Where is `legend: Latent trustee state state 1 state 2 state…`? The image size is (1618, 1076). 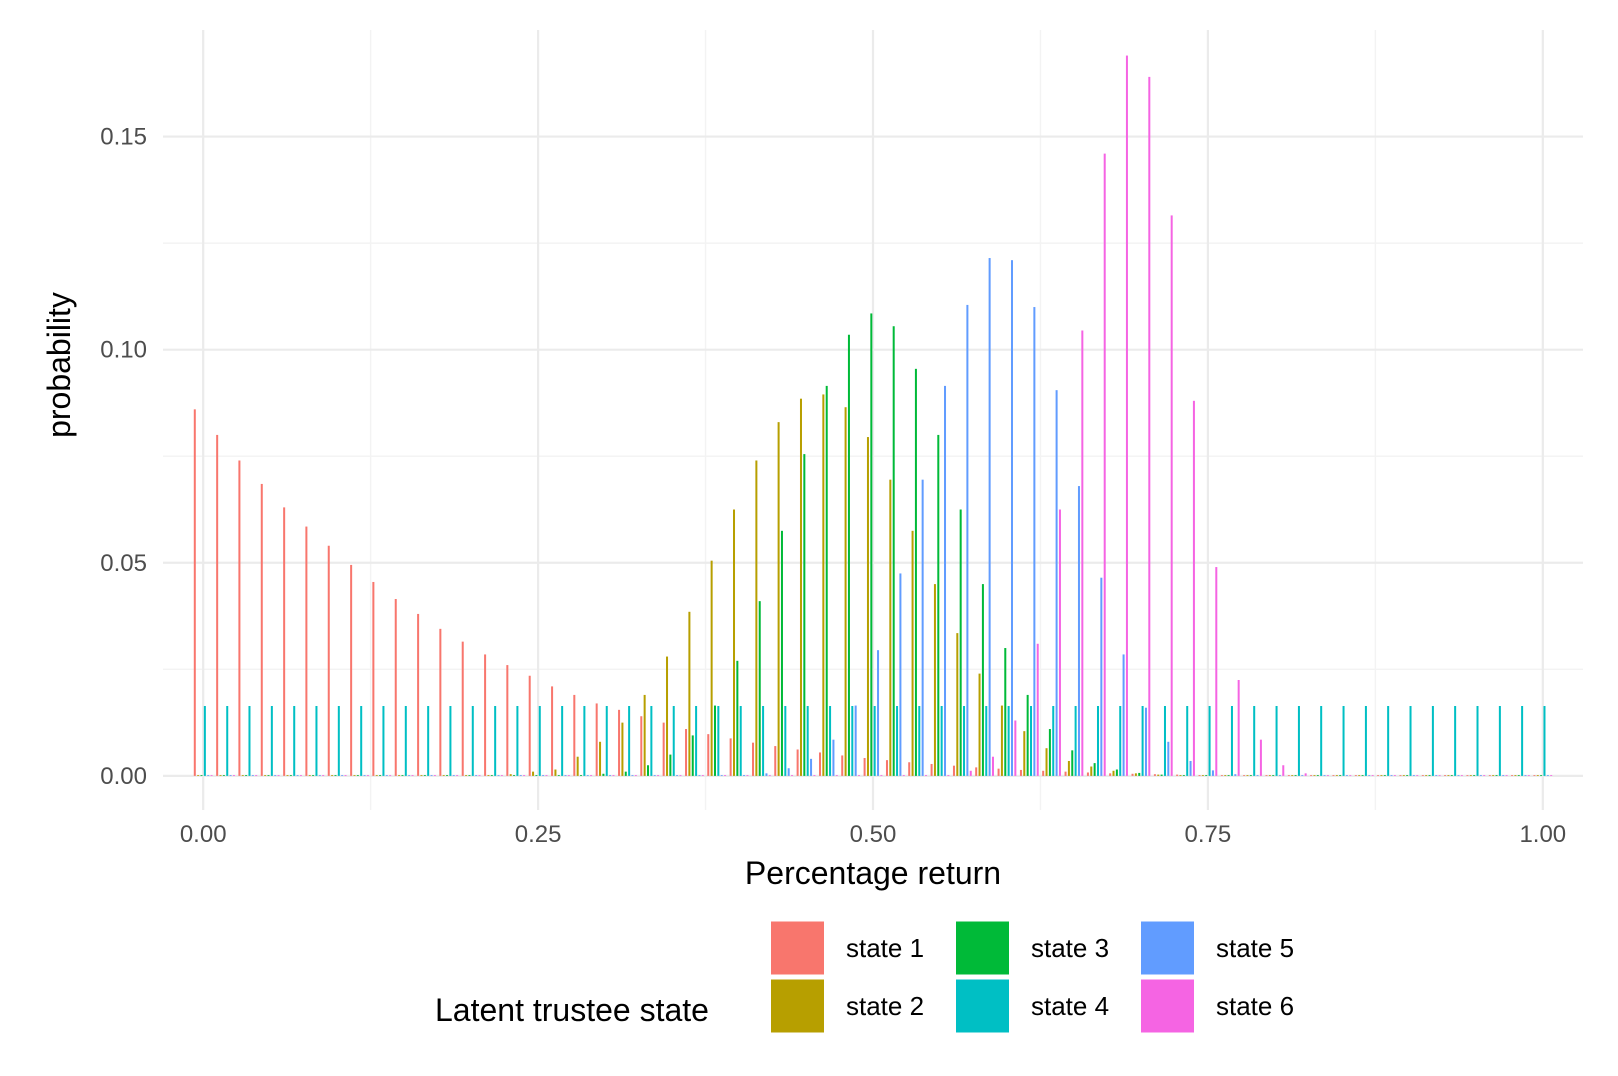
legend: Latent trustee state state 1 state 2 state… is located at coordinates (864, 977).